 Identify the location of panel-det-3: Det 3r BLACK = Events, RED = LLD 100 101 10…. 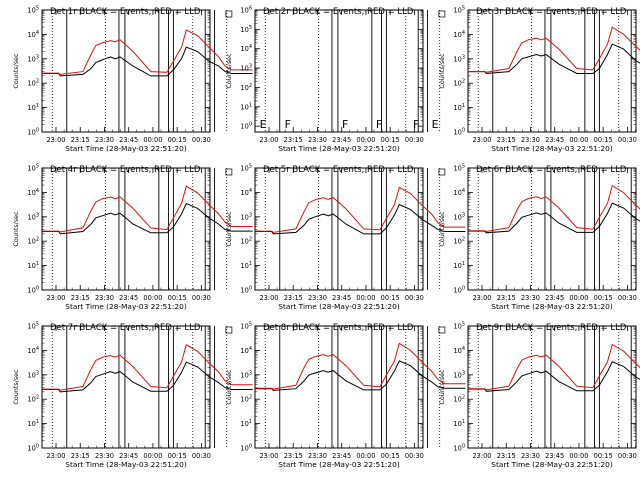
(539, 79).